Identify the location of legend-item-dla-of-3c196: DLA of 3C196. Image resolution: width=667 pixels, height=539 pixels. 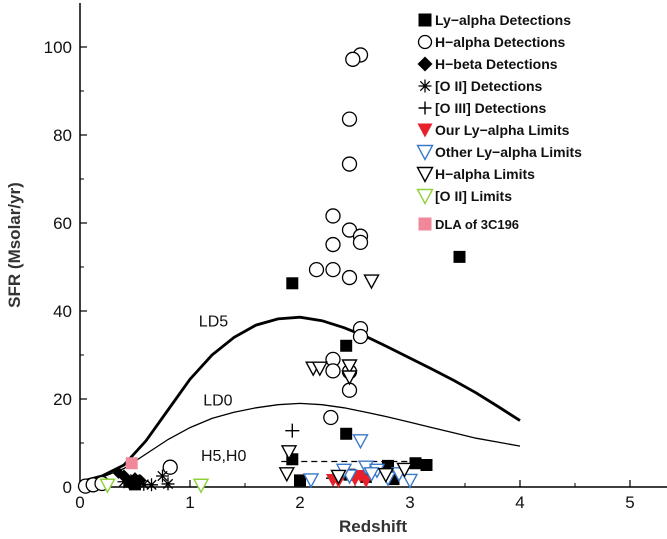
(468, 224).